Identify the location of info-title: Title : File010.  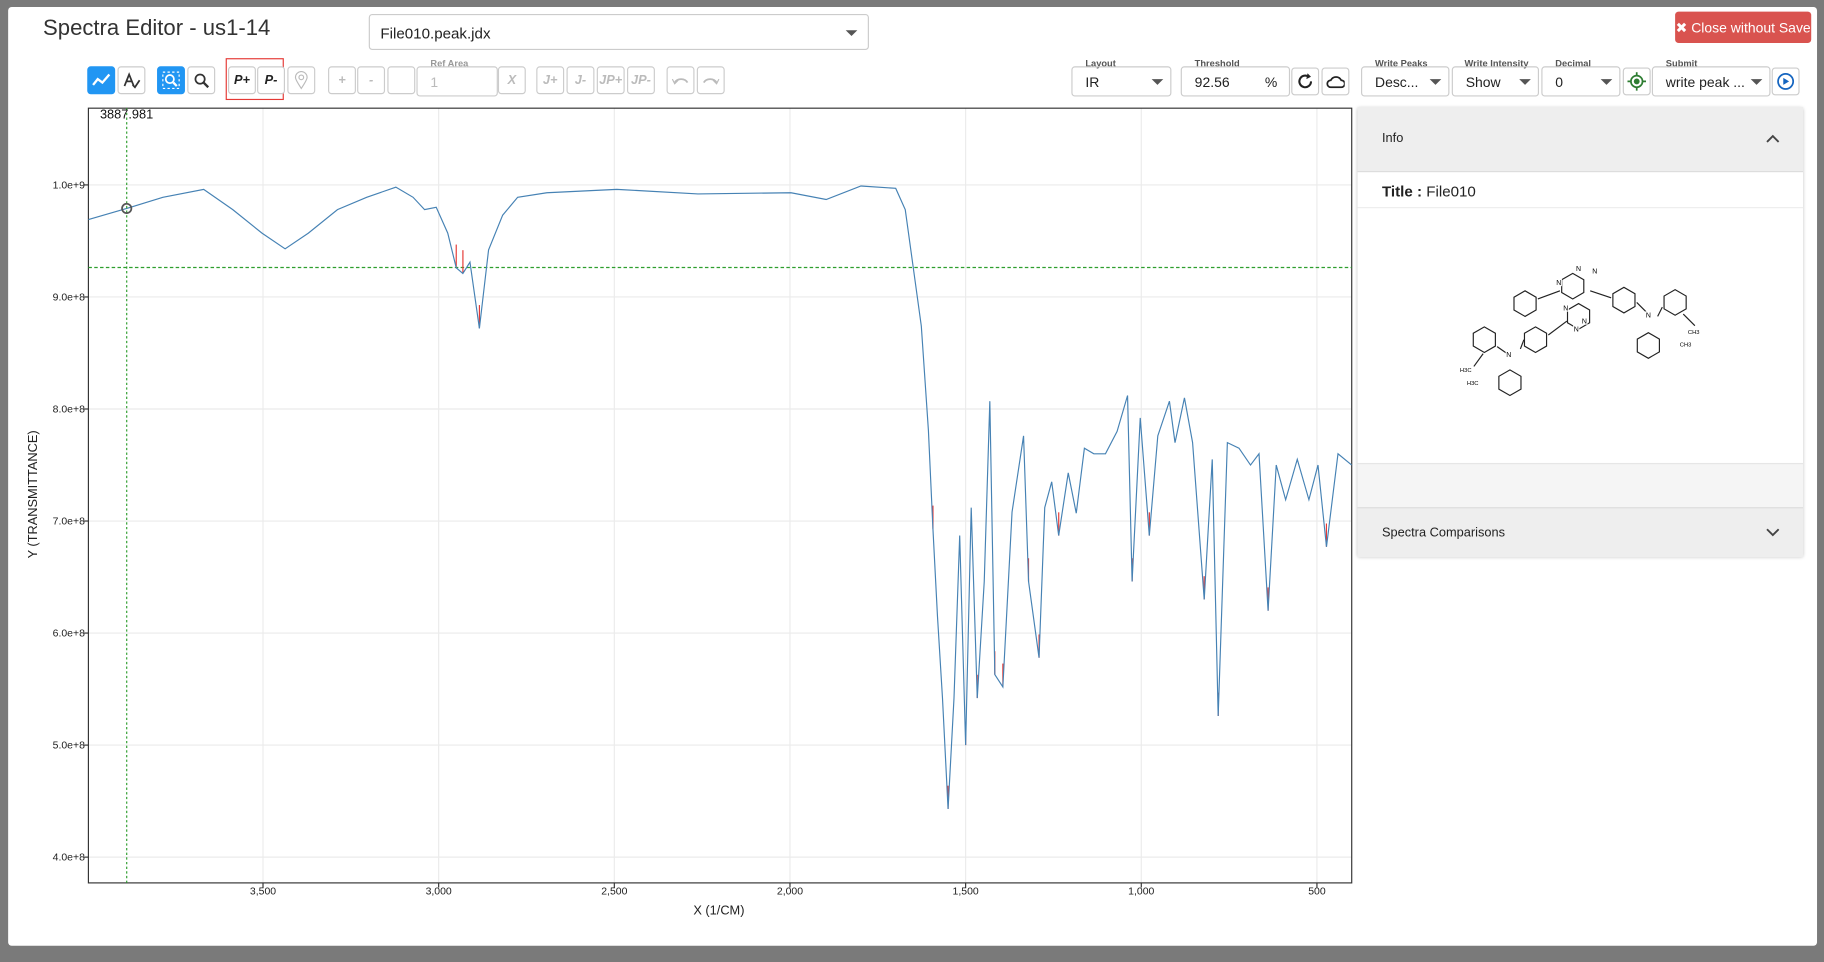
(1429, 191).